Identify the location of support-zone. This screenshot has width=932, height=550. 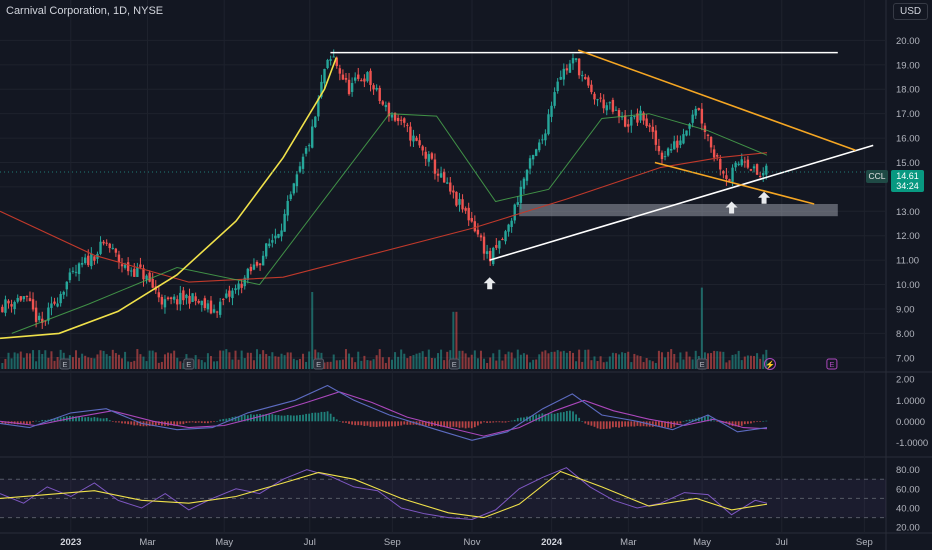
(678, 210).